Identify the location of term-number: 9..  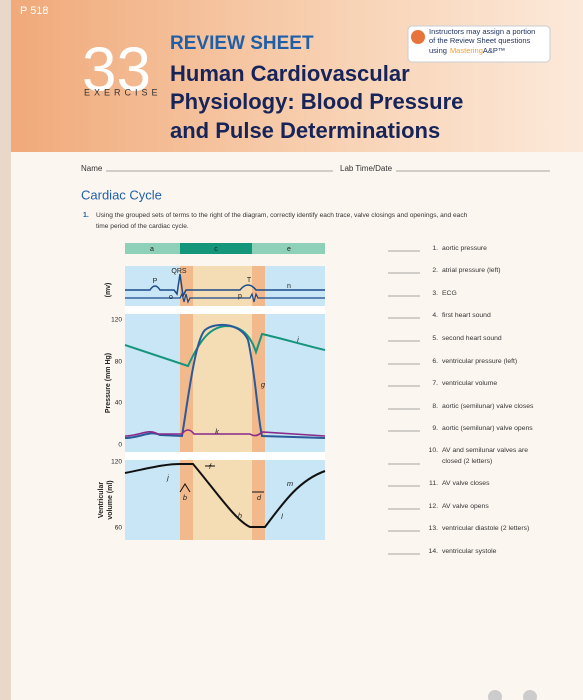
(435, 428).